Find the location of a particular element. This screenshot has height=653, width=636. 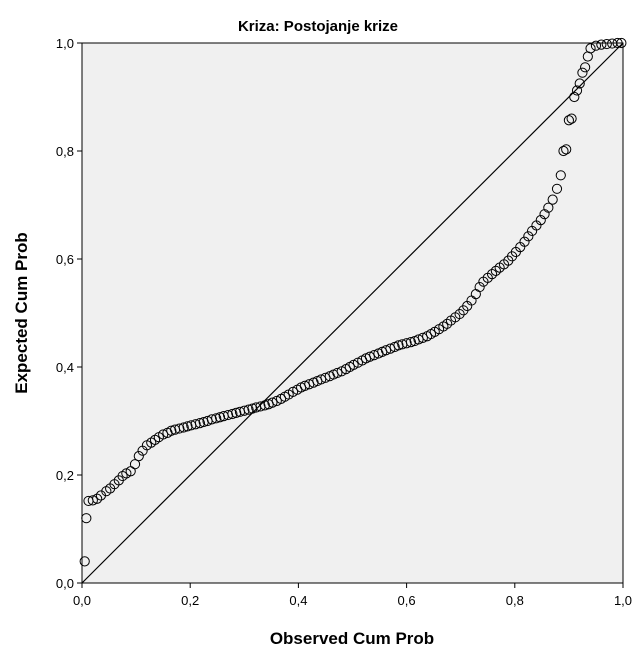

x-tick-label: 0,2 is located at coordinates (190, 600).